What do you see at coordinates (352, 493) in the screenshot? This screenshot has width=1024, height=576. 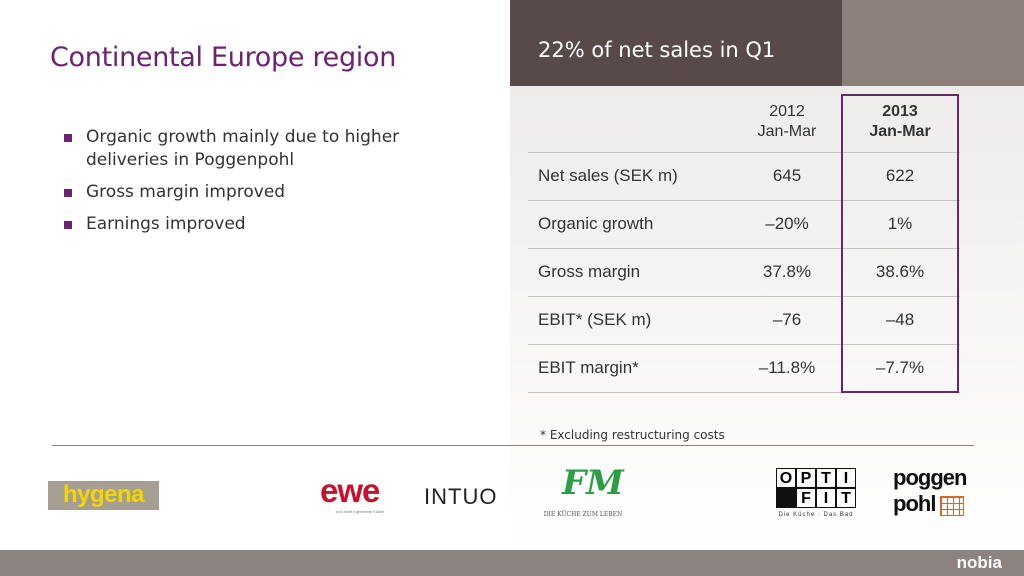 I see `ewe-logo: ewe und nicht irgendeine Küche` at bounding box center [352, 493].